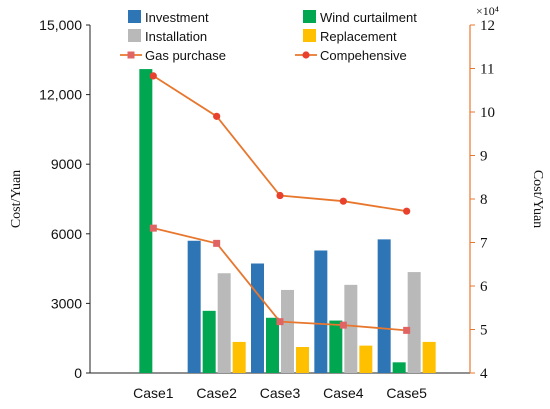 The width and height of the screenshot is (550, 409). What do you see at coordinates (134, 16) in the screenshot?
I see `legend-swatch-investment` at bounding box center [134, 16].